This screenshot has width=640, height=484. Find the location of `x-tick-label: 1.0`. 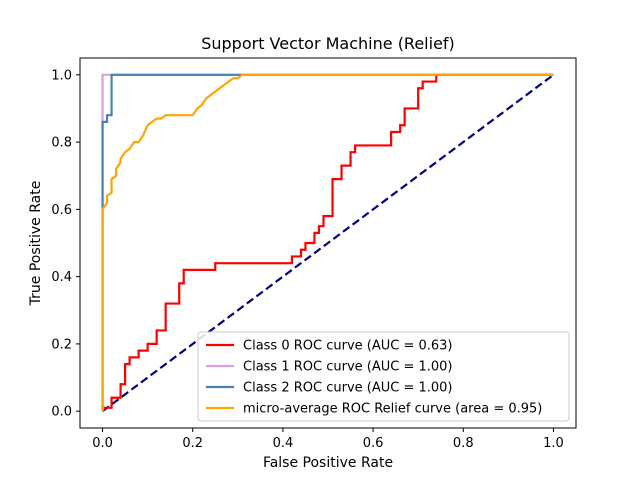

x-tick-label: 1.0 is located at coordinates (553, 443).